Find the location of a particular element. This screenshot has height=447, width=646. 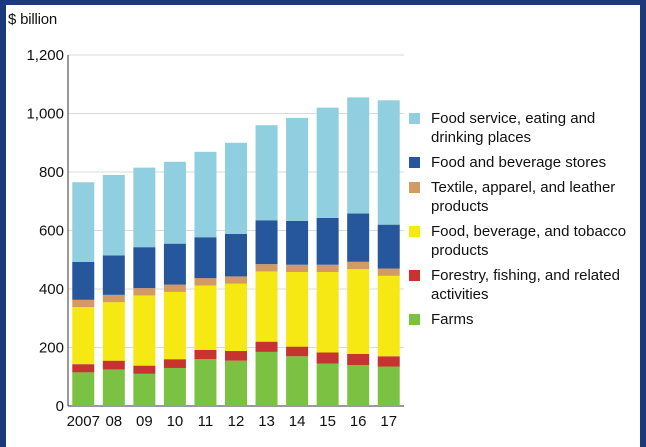

x-tick-label: 13 is located at coordinates (266, 421).